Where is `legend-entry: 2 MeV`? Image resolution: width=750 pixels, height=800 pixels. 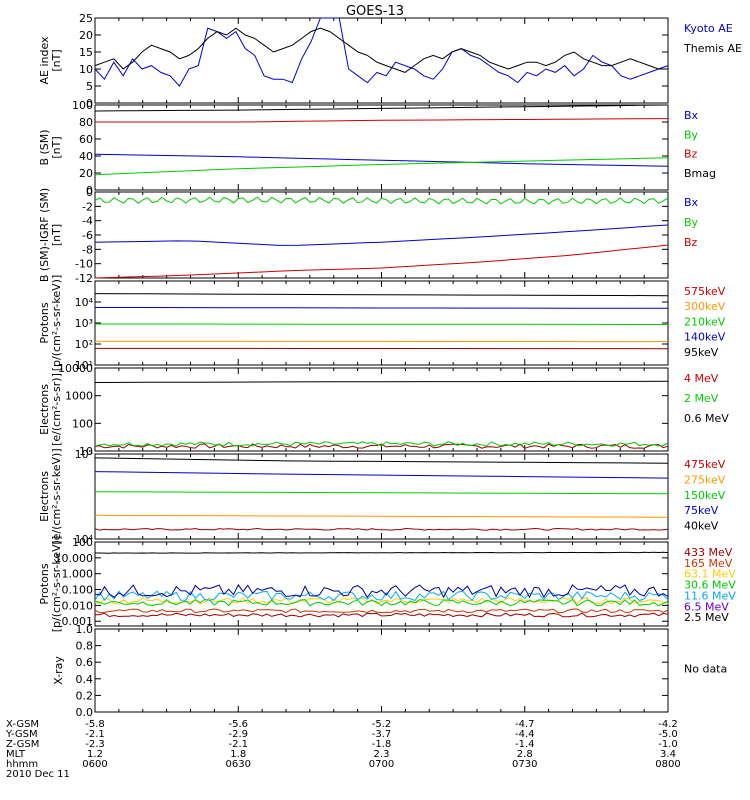
legend-entry: 2 MeV is located at coordinates (701, 398).